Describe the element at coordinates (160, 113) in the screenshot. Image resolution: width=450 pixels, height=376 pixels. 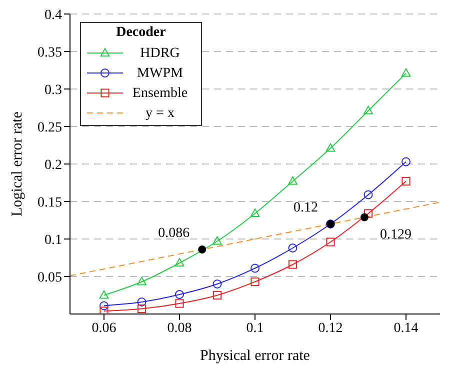
I see `legend-label: y = x` at that location.